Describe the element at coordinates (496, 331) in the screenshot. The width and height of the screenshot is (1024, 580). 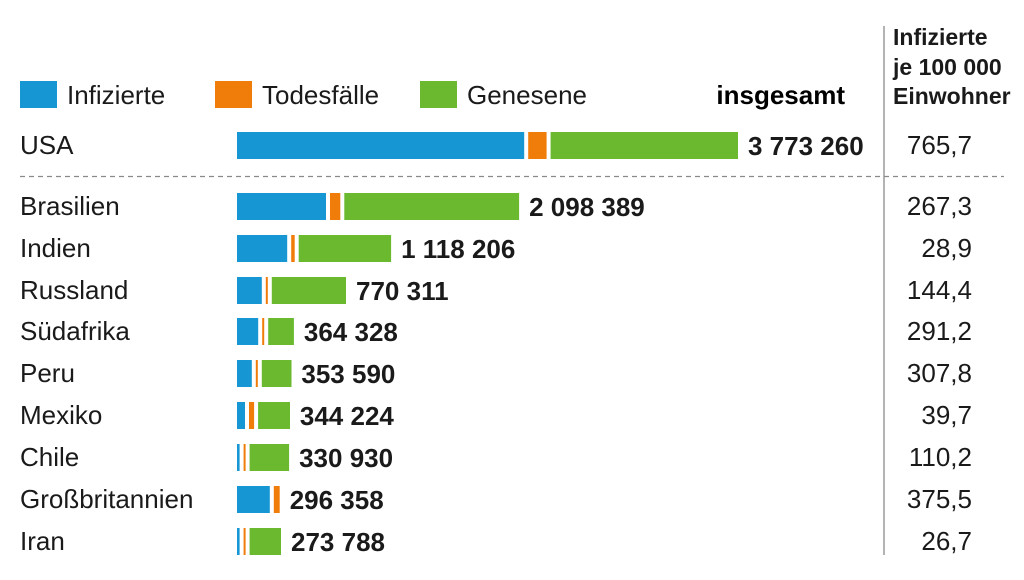
I see `row-suedafrika: Südafrika 364 328 291,2` at that location.